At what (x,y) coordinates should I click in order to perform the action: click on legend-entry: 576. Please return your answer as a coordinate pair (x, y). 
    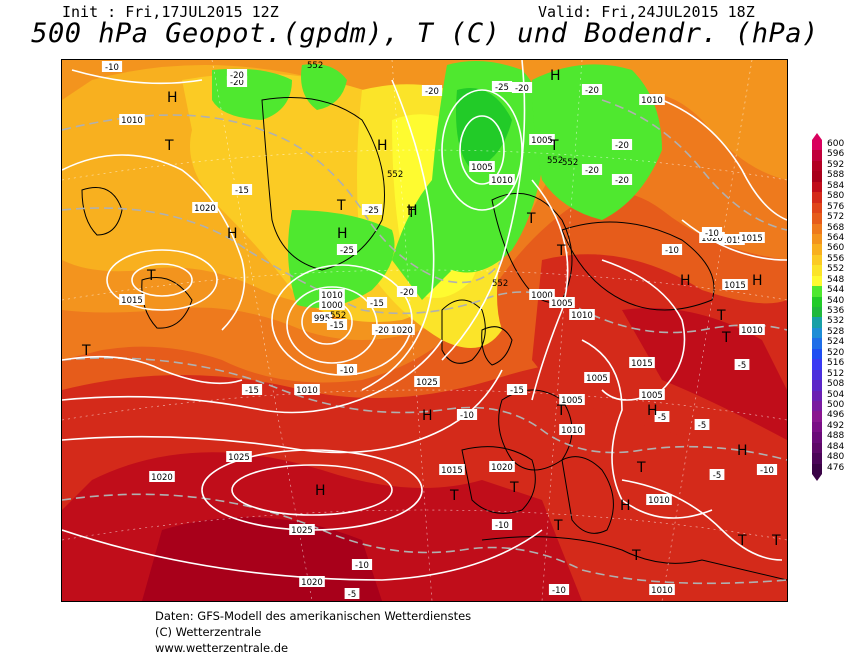
    Looking at the image, I should click on (830, 207).